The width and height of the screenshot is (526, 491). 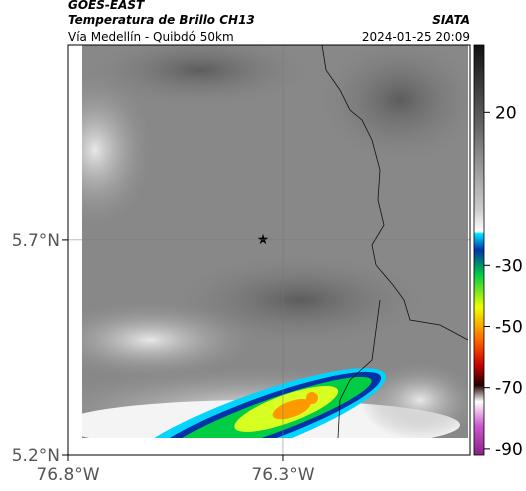 I want to click on agency: SIATA, so click(x=451, y=20).